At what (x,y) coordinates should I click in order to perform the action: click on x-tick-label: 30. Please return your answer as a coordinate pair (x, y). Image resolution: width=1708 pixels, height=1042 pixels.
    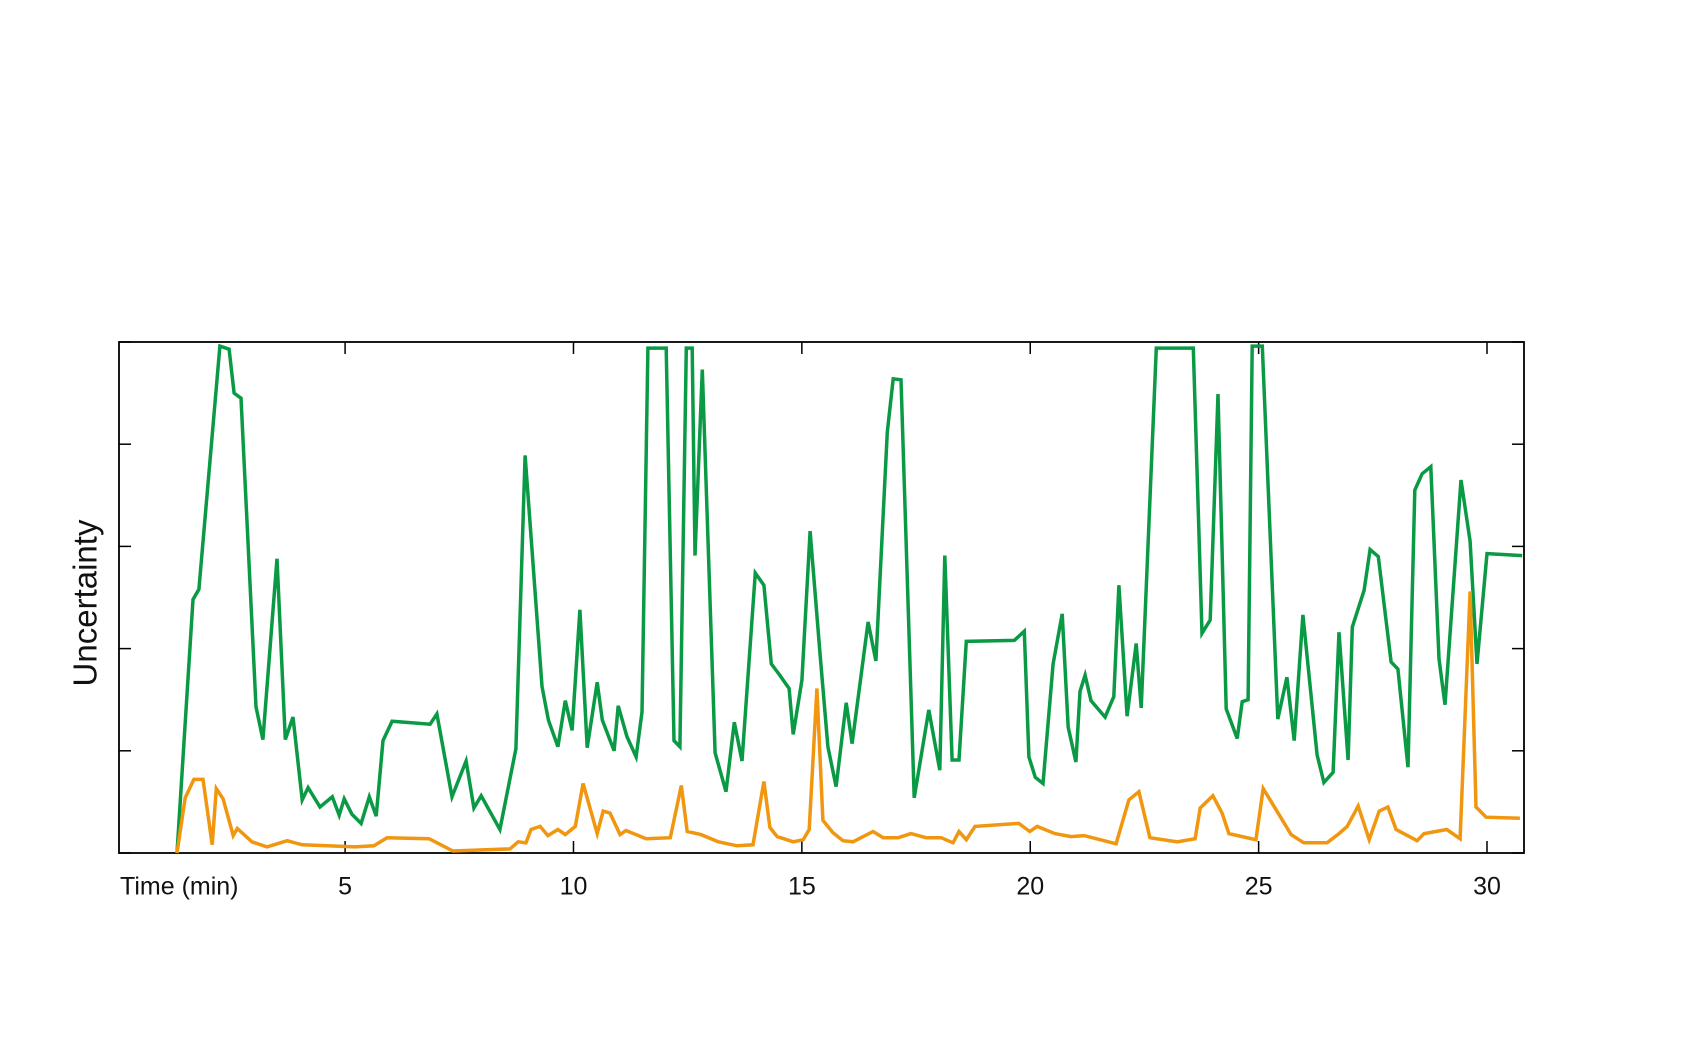
    Looking at the image, I should click on (1487, 887).